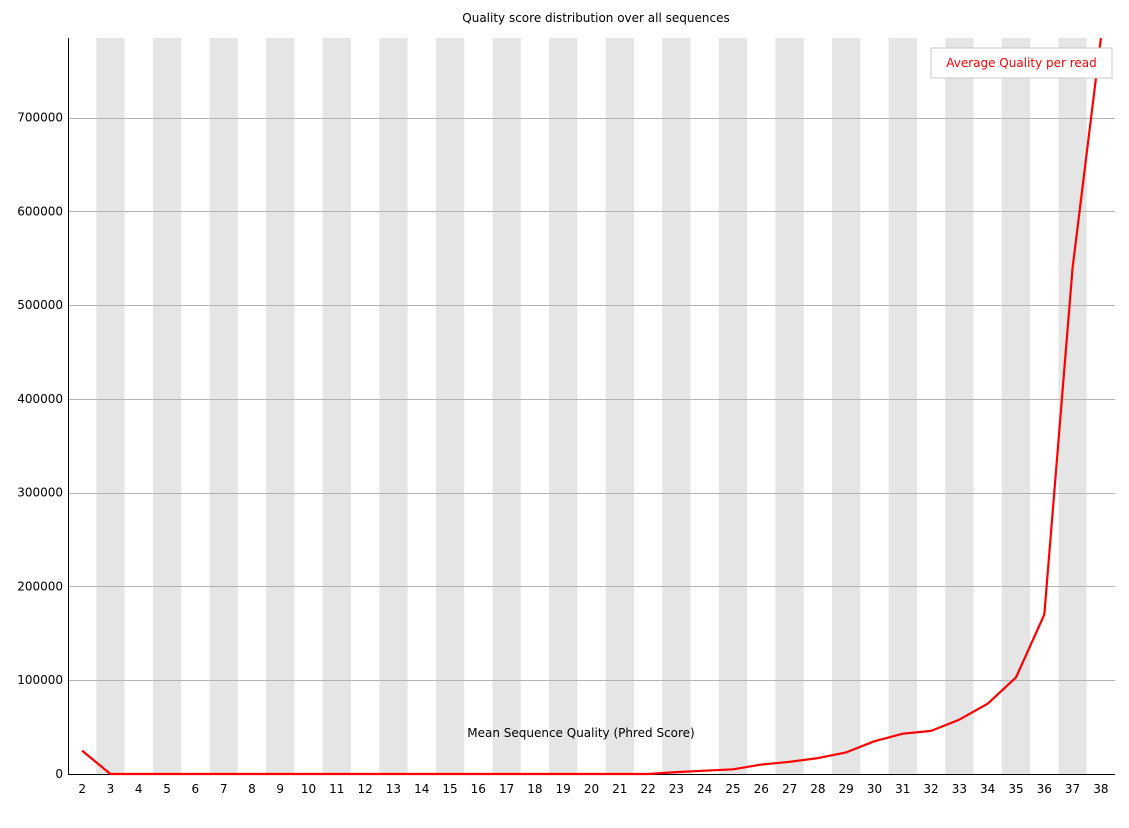  Describe the element at coordinates (40, 118) in the screenshot. I see `y-tick-label: 700000` at that location.